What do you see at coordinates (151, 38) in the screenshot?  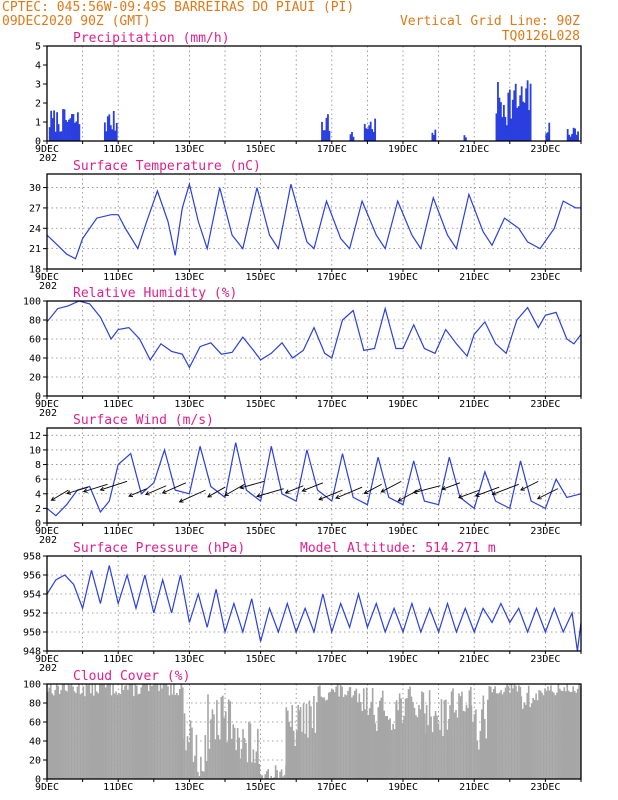 I see `panel-title: Precipitation (mm/h)` at bounding box center [151, 38].